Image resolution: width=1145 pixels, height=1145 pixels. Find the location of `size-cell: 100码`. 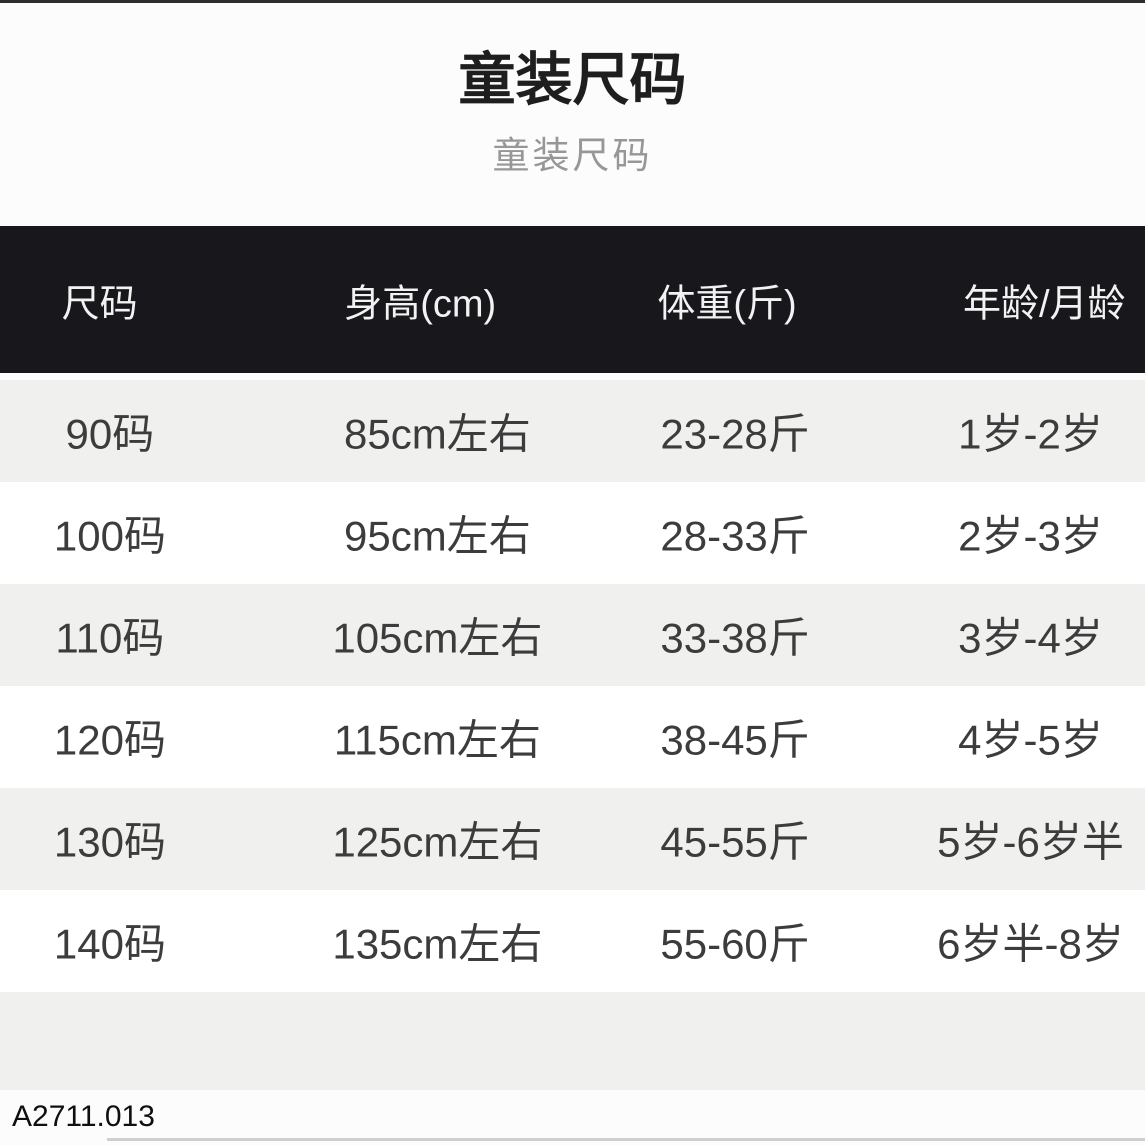

size-cell: 100码 is located at coordinates (109, 536).